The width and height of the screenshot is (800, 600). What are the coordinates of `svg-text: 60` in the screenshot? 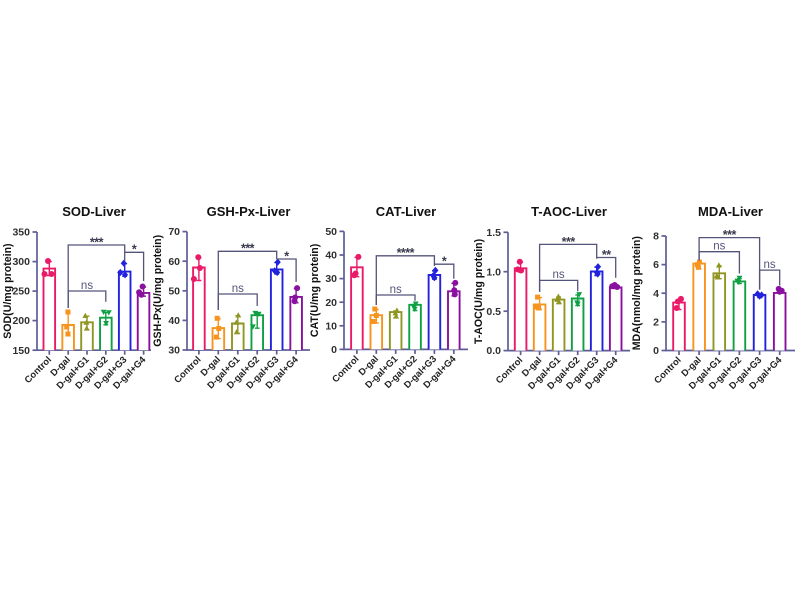 It's located at (174, 262).